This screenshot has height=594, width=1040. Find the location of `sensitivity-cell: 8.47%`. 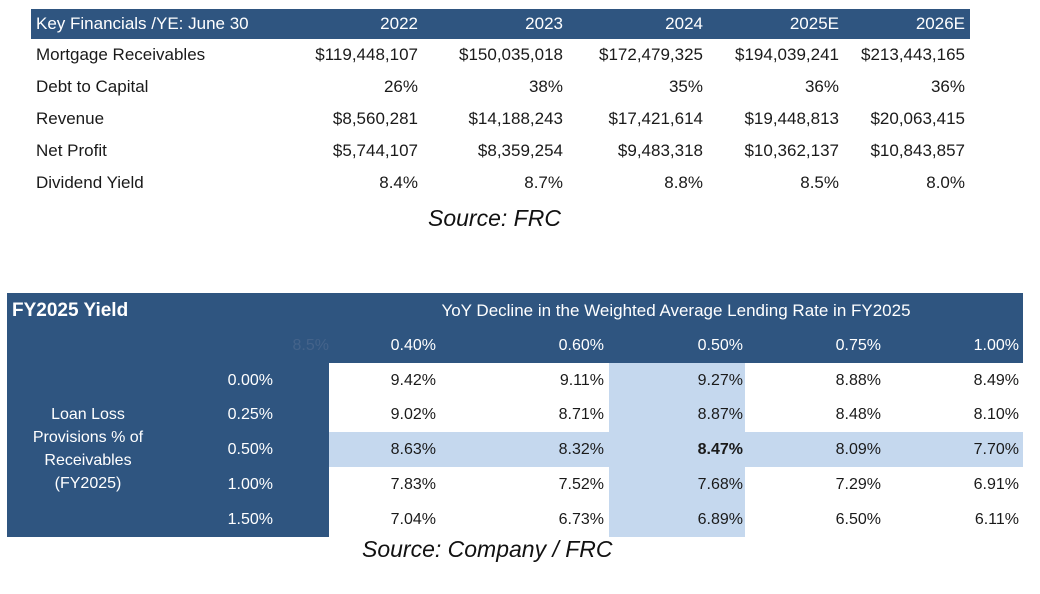

sensitivity-cell: 8.47% is located at coordinates (720, 449).